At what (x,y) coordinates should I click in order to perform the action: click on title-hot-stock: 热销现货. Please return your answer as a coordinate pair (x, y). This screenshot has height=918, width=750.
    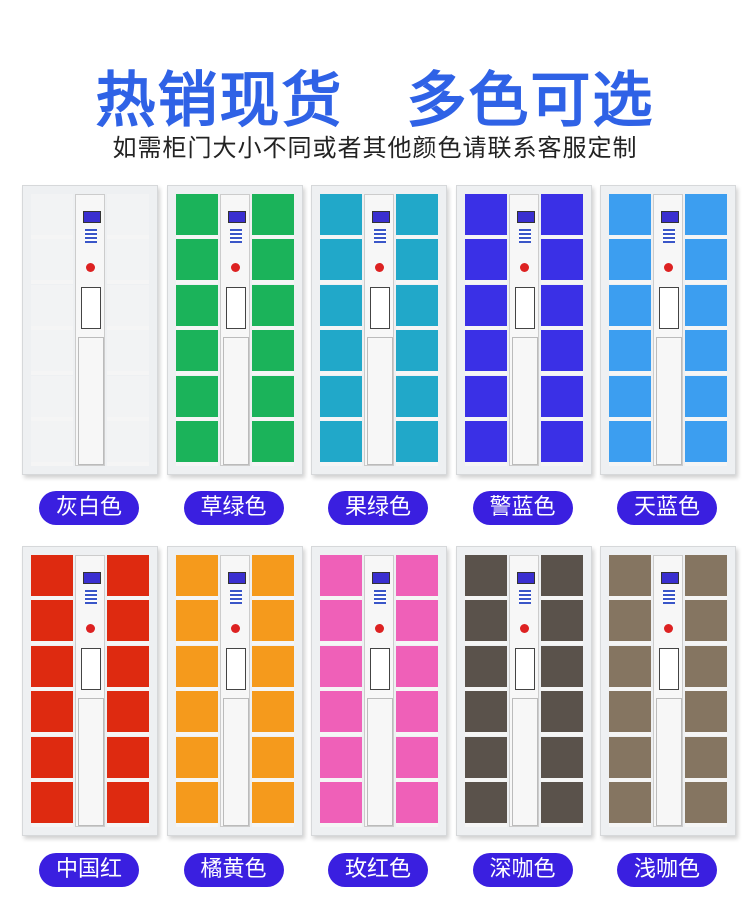
    Looking at the image, I should click on (219, 101).